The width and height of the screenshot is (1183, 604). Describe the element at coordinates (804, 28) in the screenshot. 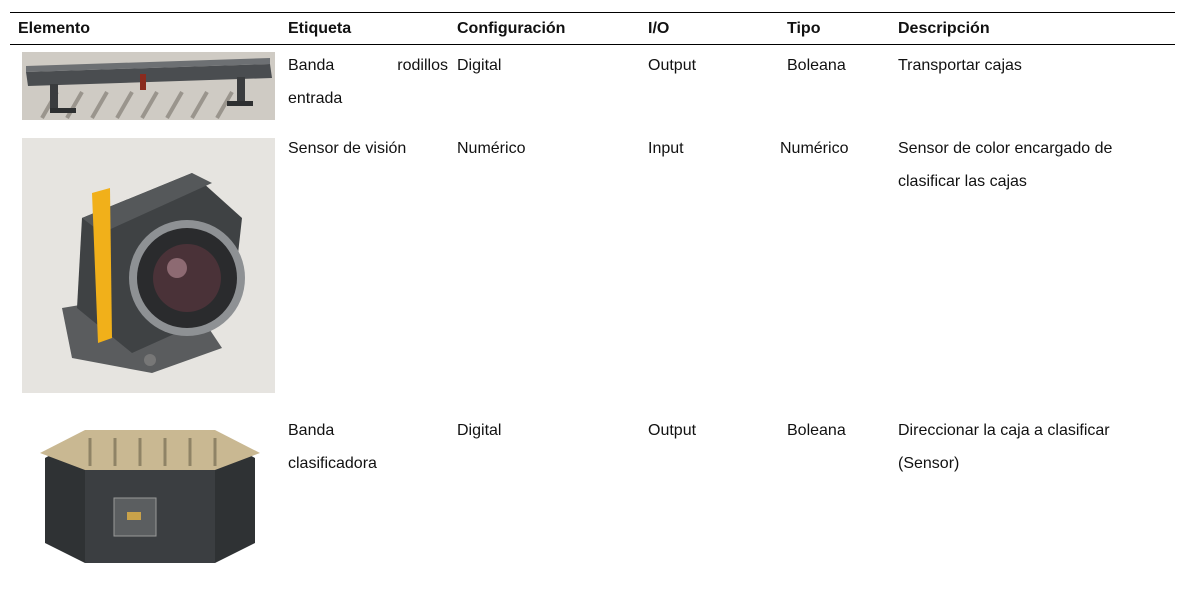

I see `header-cell: Tipo` at that location.